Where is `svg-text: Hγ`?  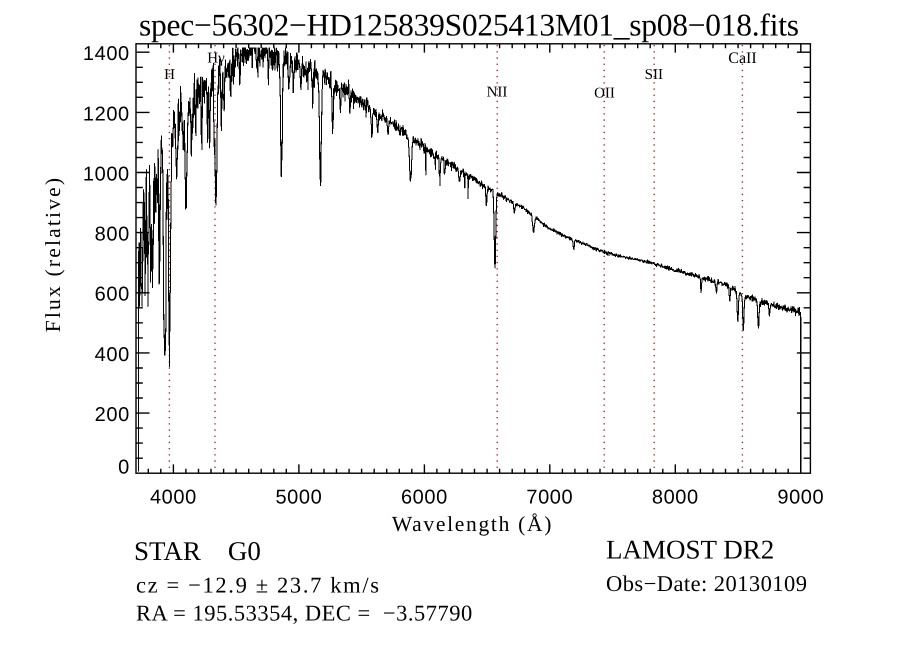 svg-text: Hγ is located at coordinates (216, 59).